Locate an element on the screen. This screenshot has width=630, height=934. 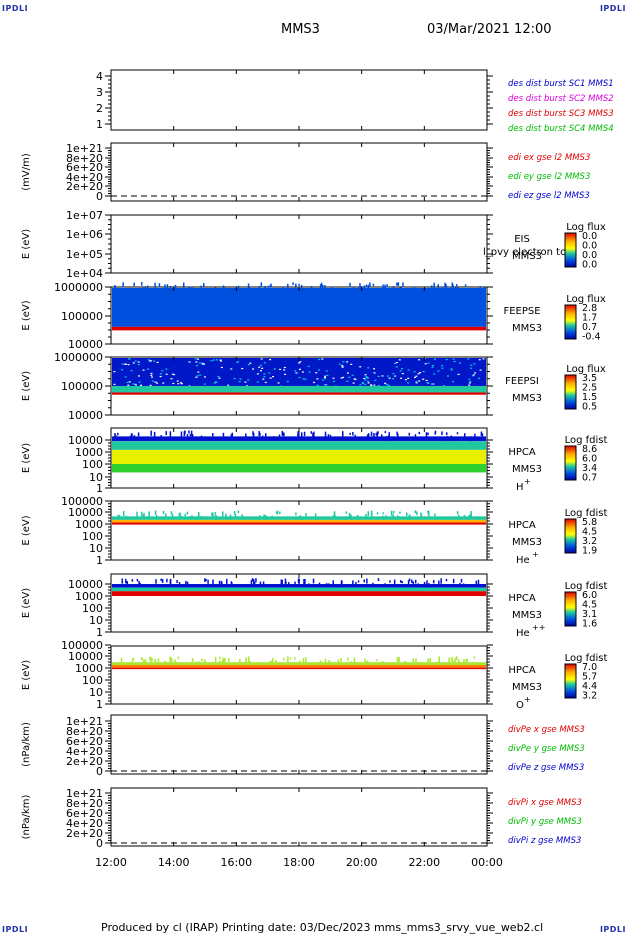
colorbar-tick-label: 2.5 is located at coordinates (589, 388).